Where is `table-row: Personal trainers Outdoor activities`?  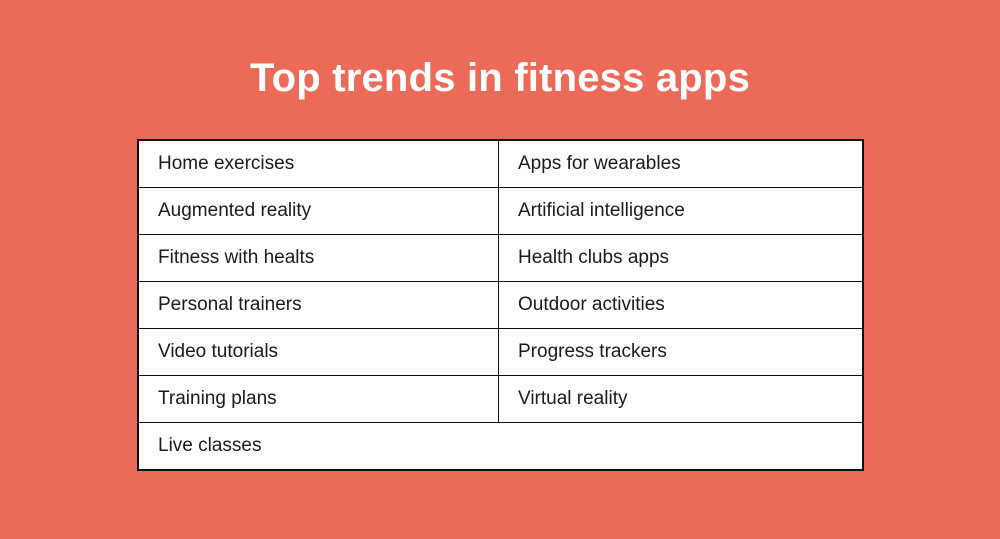 table-row: Personal trainers Outdoor activities is located at coordinates (500, 305).